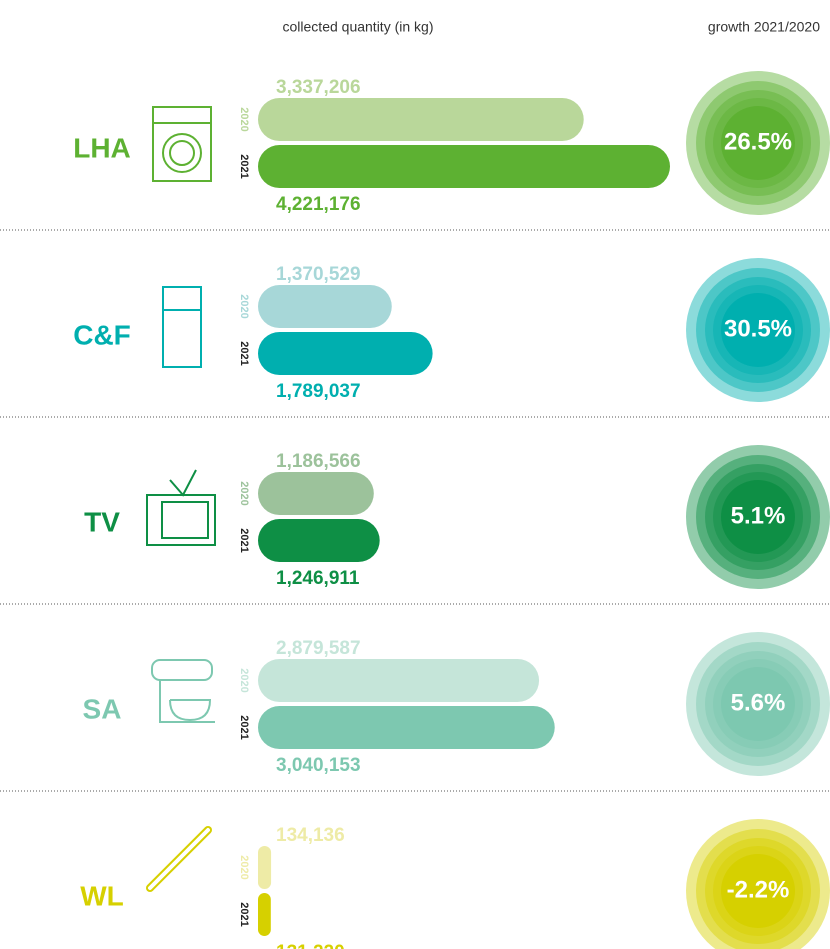  I want to click on value-label: 1,186,566, so click(318, 461).